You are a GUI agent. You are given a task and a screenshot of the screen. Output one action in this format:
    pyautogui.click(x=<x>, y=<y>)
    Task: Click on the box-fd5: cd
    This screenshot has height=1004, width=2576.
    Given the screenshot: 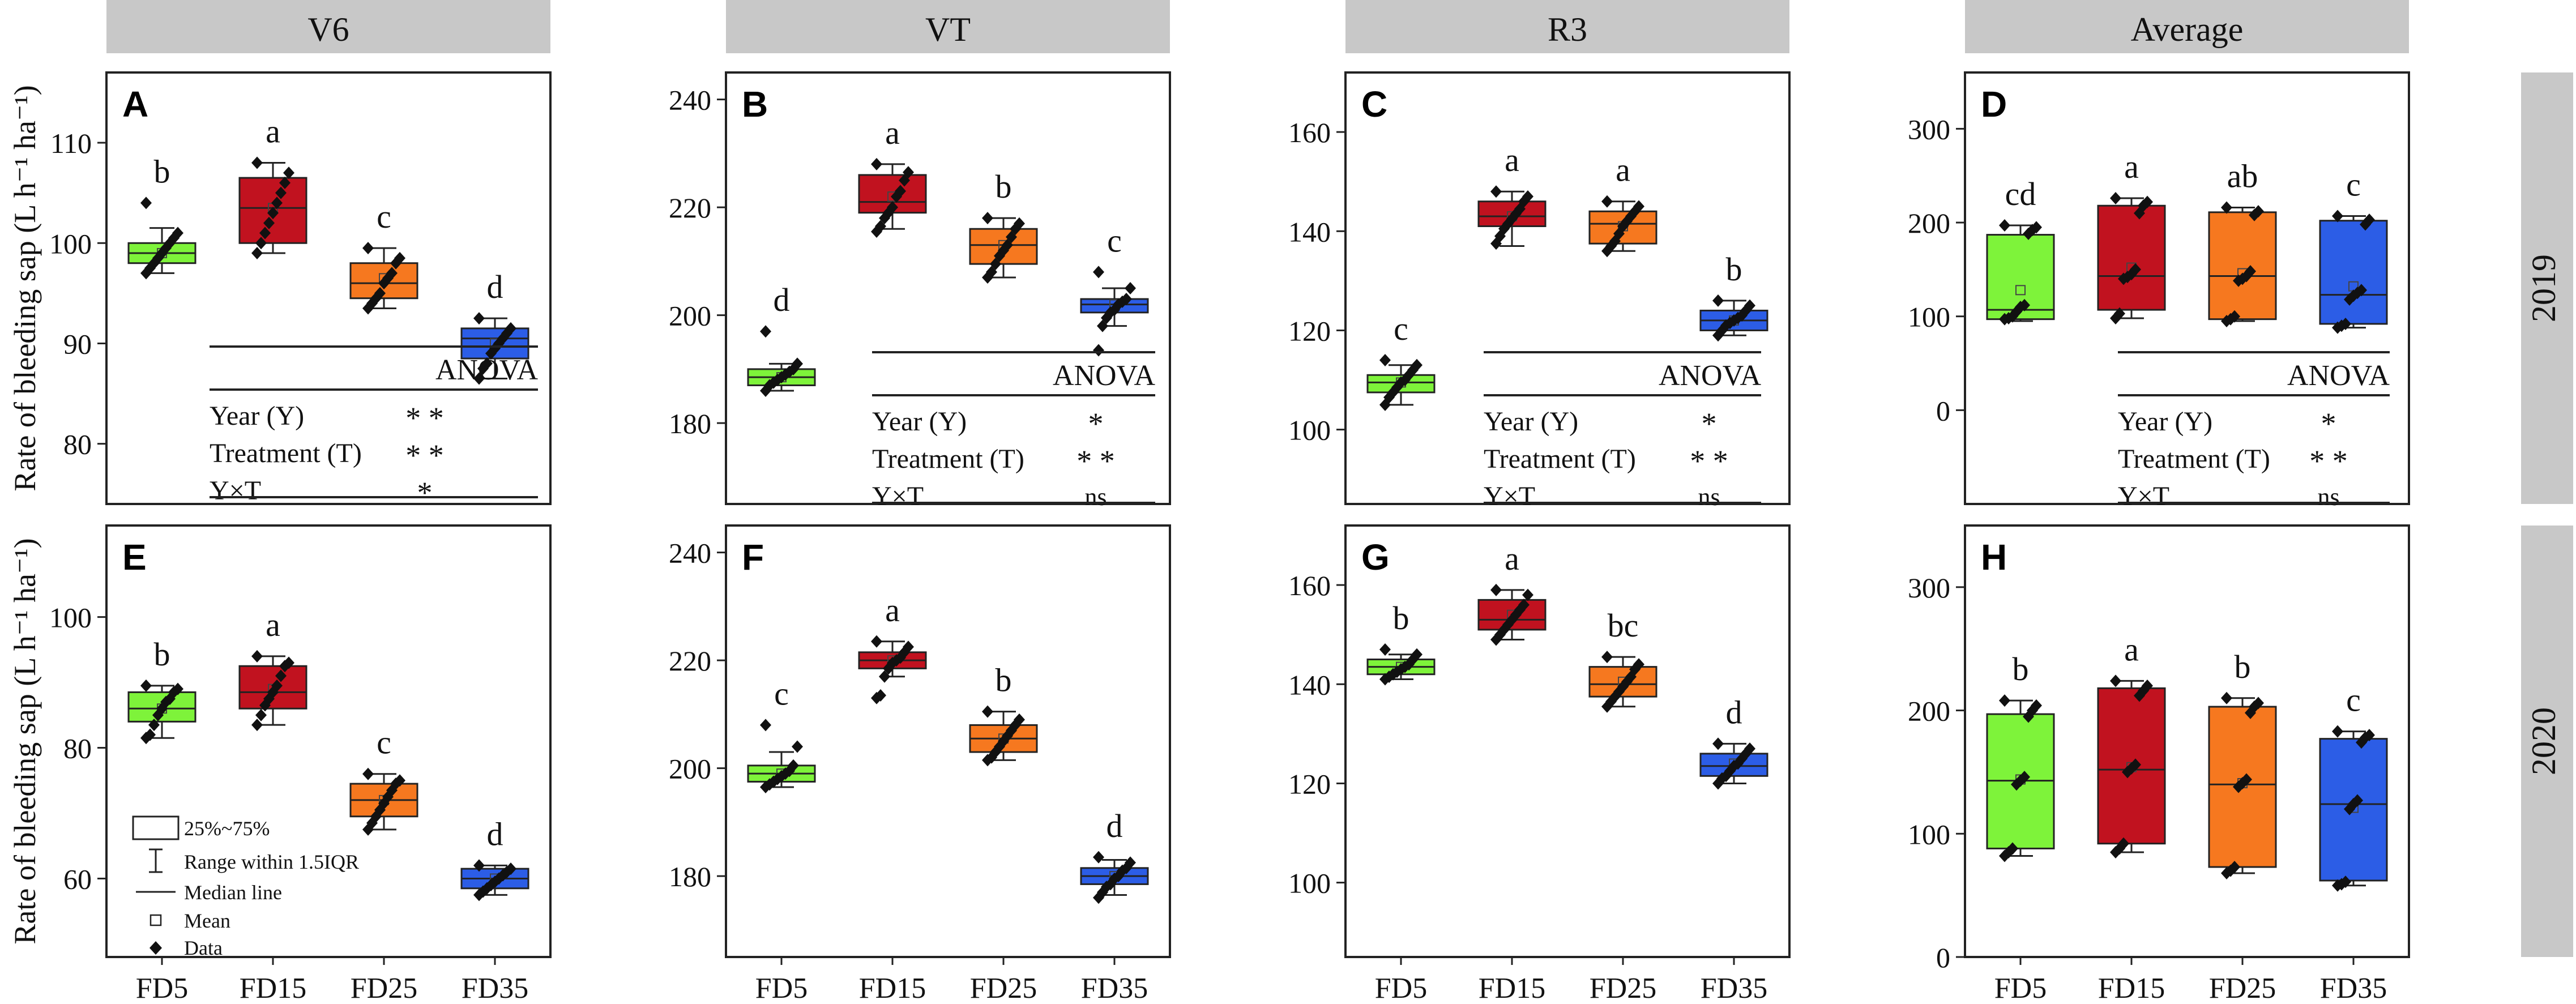 What is the action you would take?
    pyautogui.click(x=2020, y=251)
    